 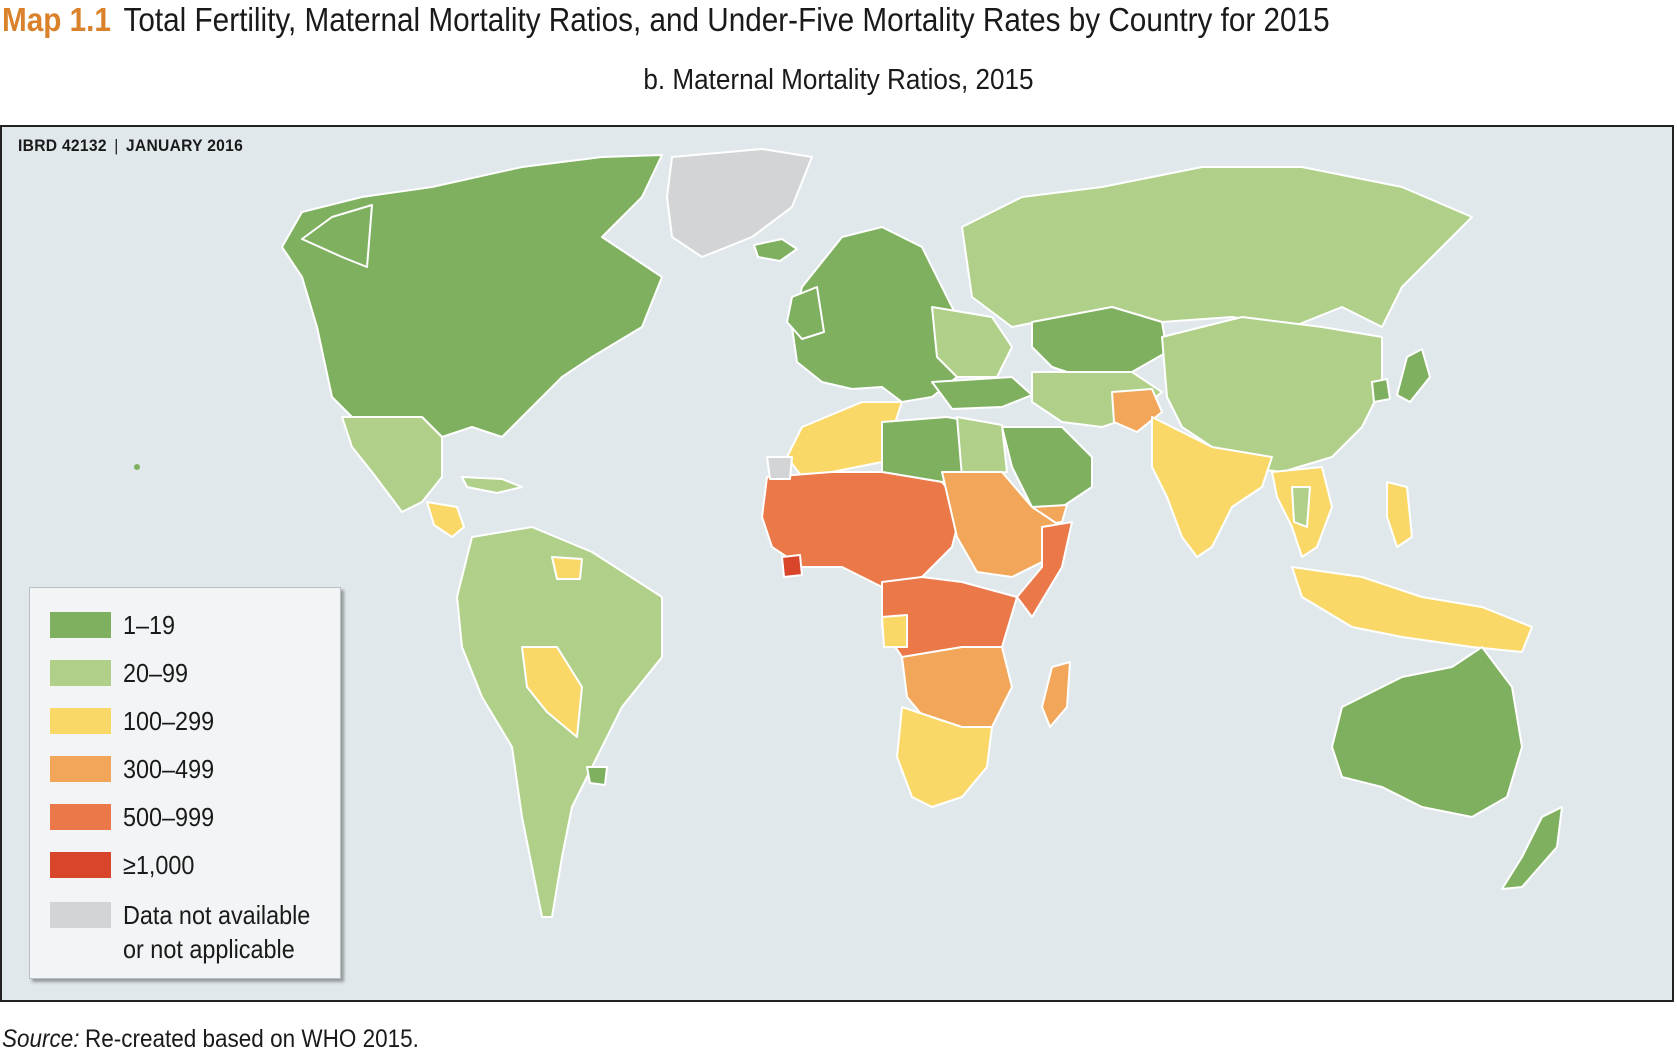 I want to click on legend-item: 300–499, so click(x=137, y=770).